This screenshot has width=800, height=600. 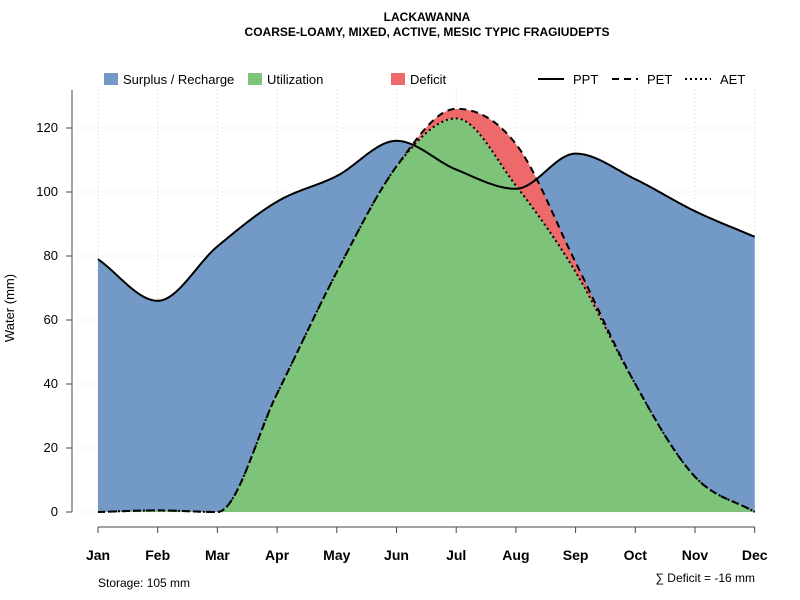 What do you see at coordinates (98, 555) in the screenshot?
I see `x-tick-label: Jan` at bounding box center [98, 555].